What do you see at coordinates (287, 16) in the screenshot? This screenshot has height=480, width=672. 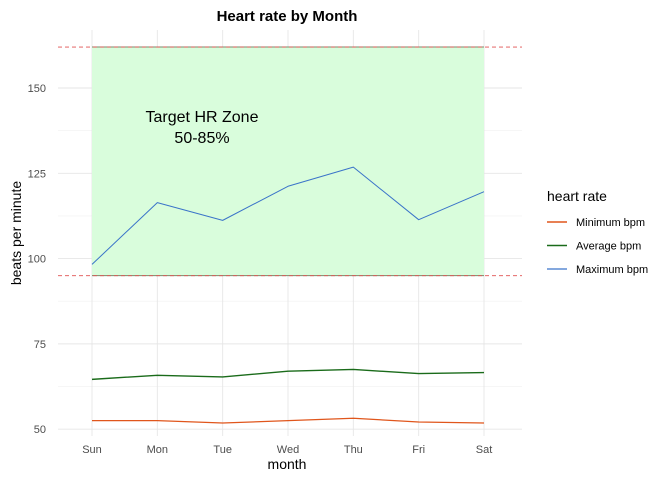 I see `chart-title: Heart rate by Month` at bounding box center [287, 16].